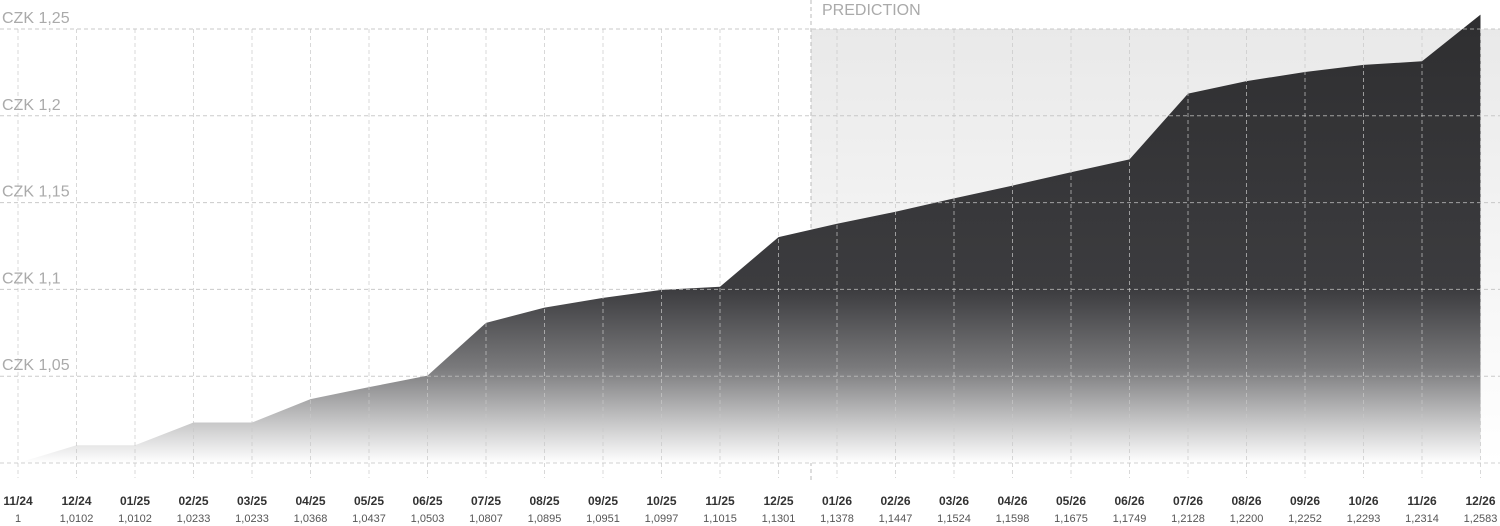 This screenshot has height=526, width=1500. What do you see at coordinates (1012, 501) in the screenshot?
I see `x-tick-label: 04/26` at bounding box center [1012, 501].